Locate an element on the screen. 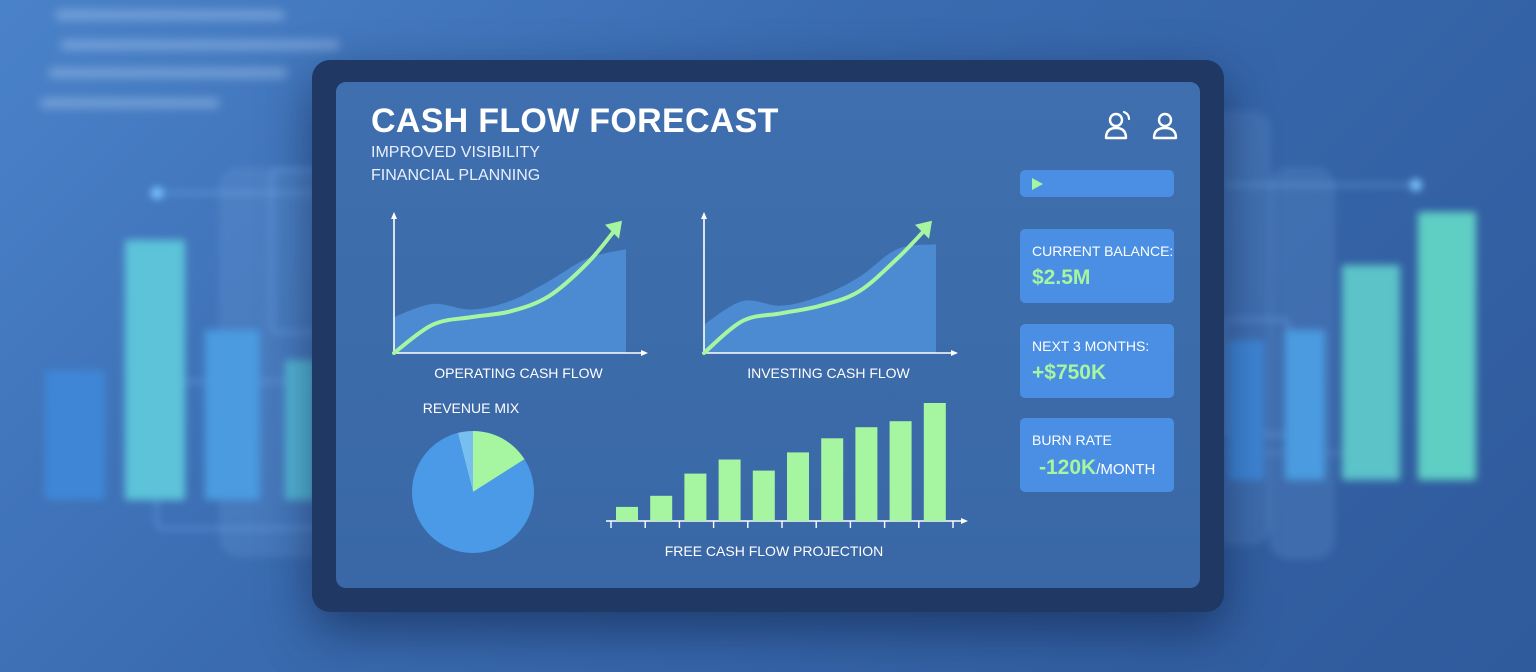  revenue-mix-pie-chart is located at coordinates (472, 491).